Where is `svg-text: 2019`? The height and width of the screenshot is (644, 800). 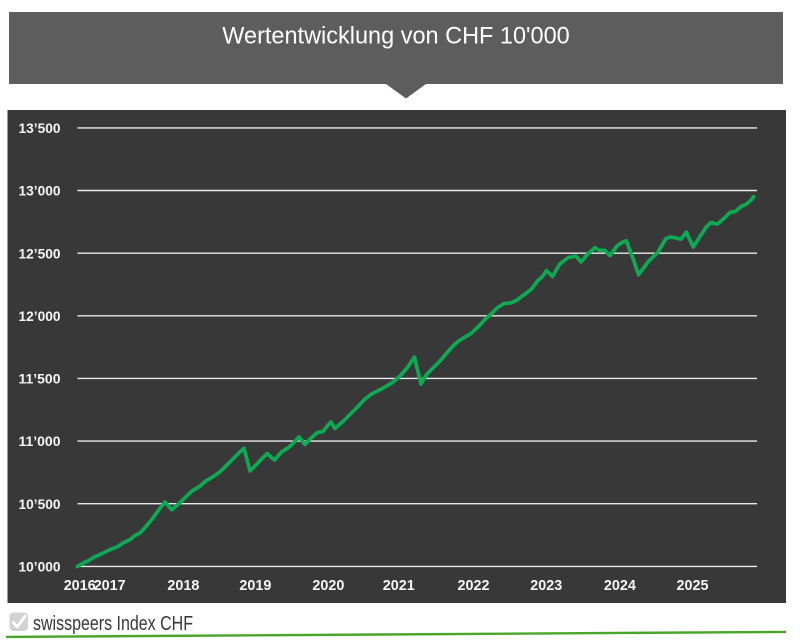
svg-text: 2019 is located at coordinates (255, 585).